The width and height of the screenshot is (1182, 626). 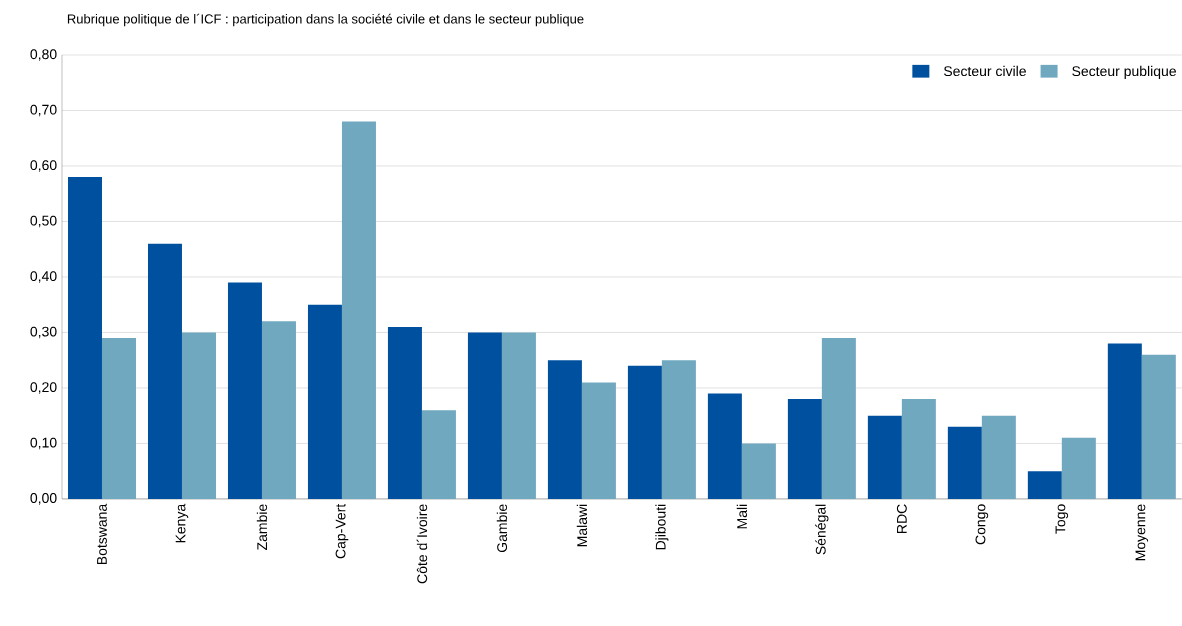 What do you see at coordinates (742, 516) in the screenshot?
I see `x-tick-label: Mali` at bounding box center [742, 516].